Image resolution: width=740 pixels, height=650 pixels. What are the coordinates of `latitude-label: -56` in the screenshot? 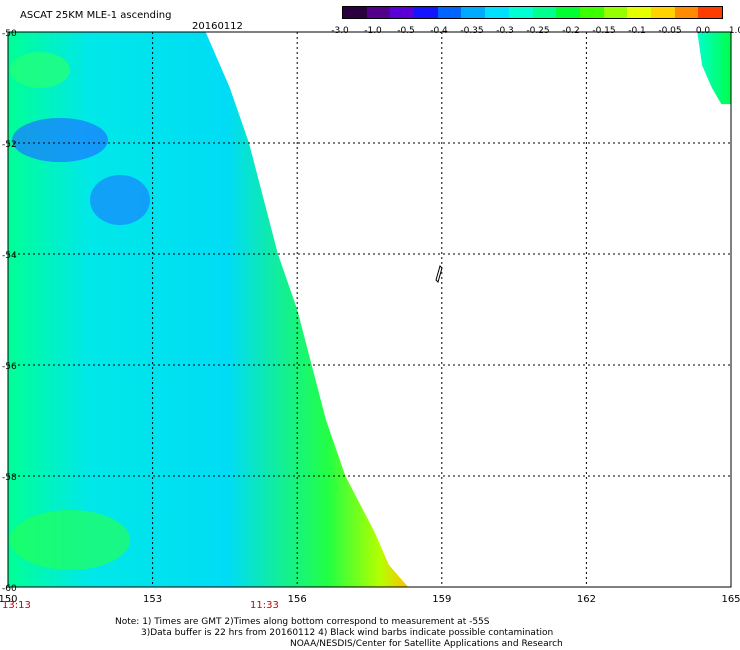 It's located at (9, 367).